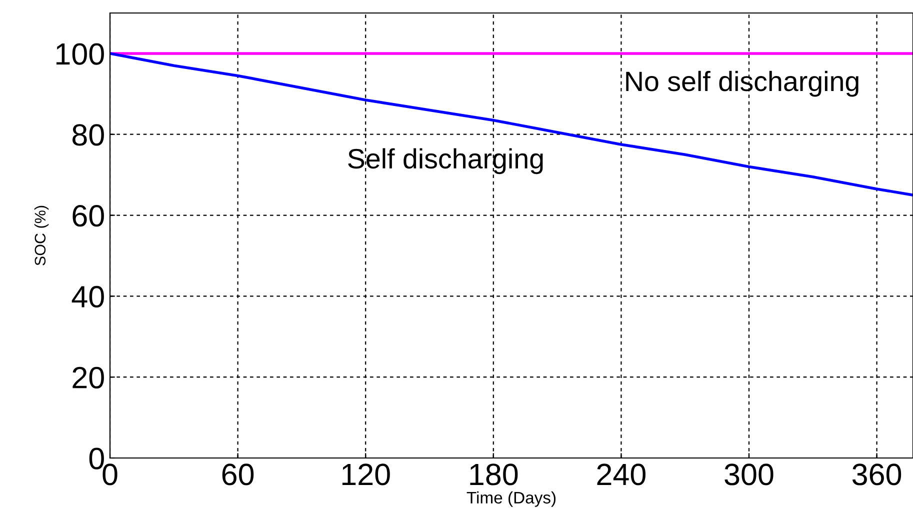 The width and height of the screenshot is (913, 527). Describe the element at coordinates (742, 83) in the screenshot. I see `series-label: No self discharging` at that location.